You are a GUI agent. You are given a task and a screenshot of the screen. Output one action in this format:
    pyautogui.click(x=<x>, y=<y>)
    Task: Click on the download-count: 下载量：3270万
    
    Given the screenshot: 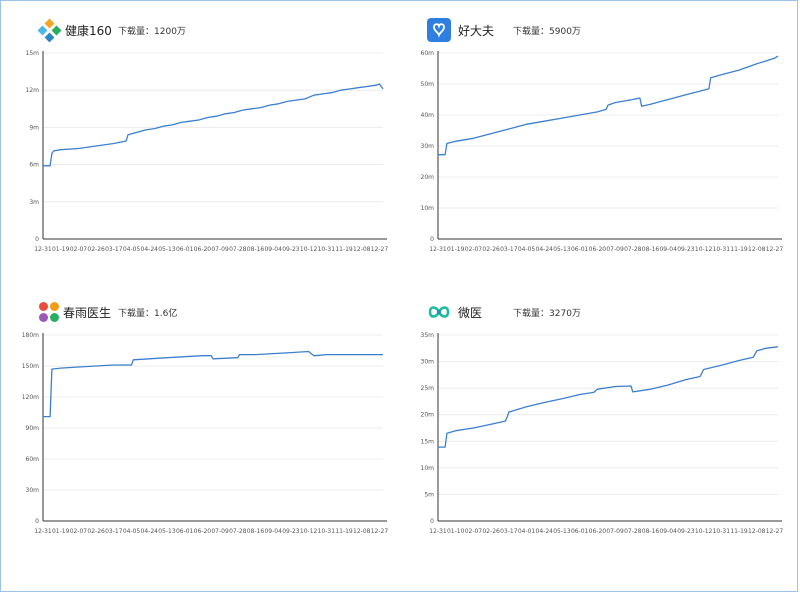 What is the action you would take?
    pyautogui.click(x=547, y=312)
    